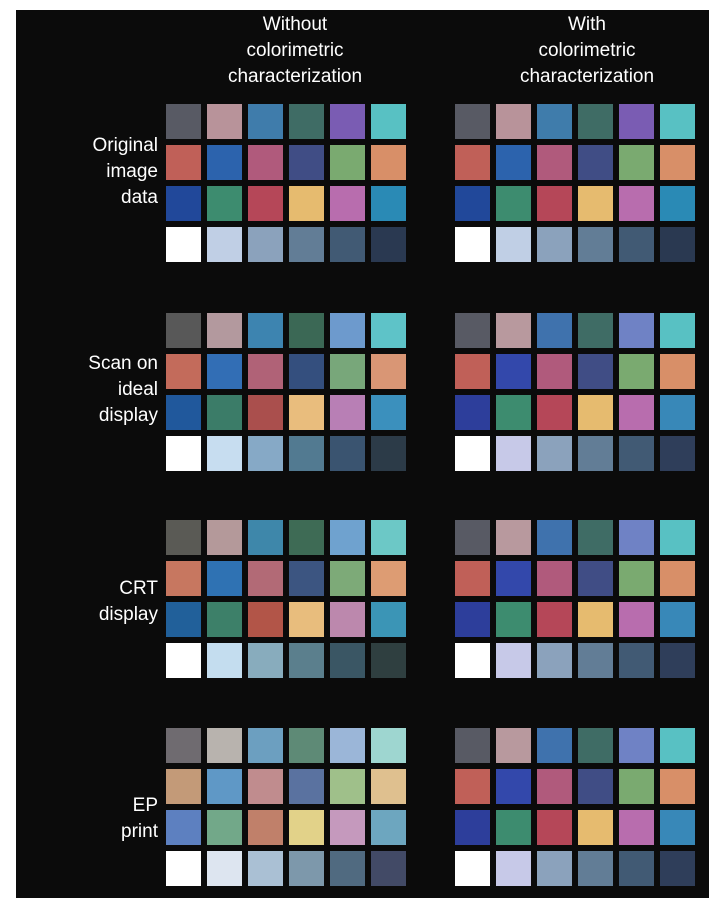  Describe the element at coordinates (286, 808) in the screenshot. I see `patch-grid-ep-print-without` at that location.